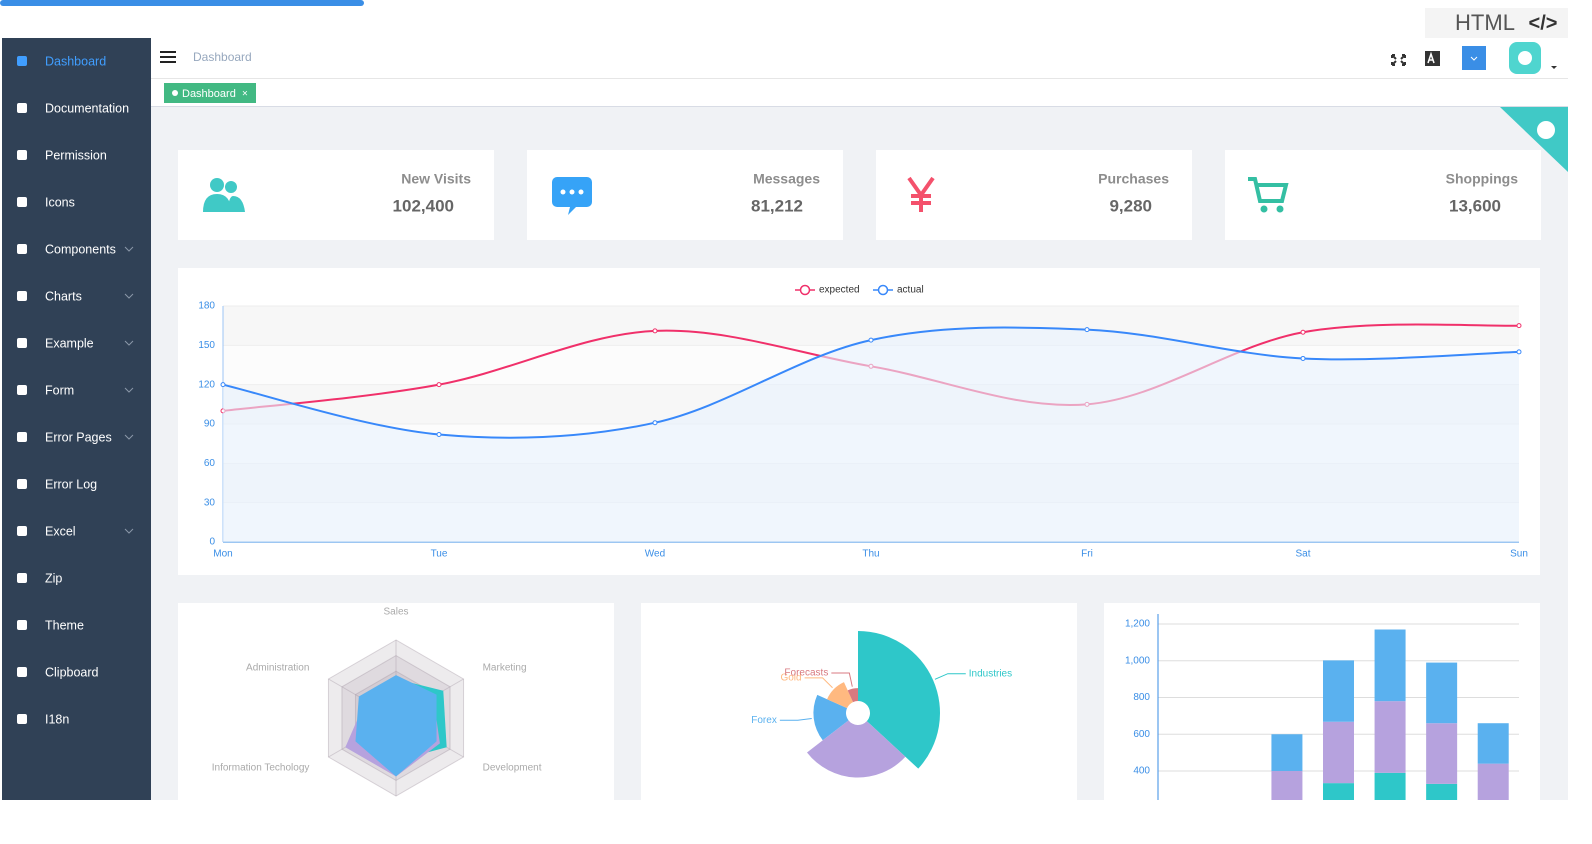 This screenshot has width=1592, height=844. I want to click on page-bottom, so click(796, 822).